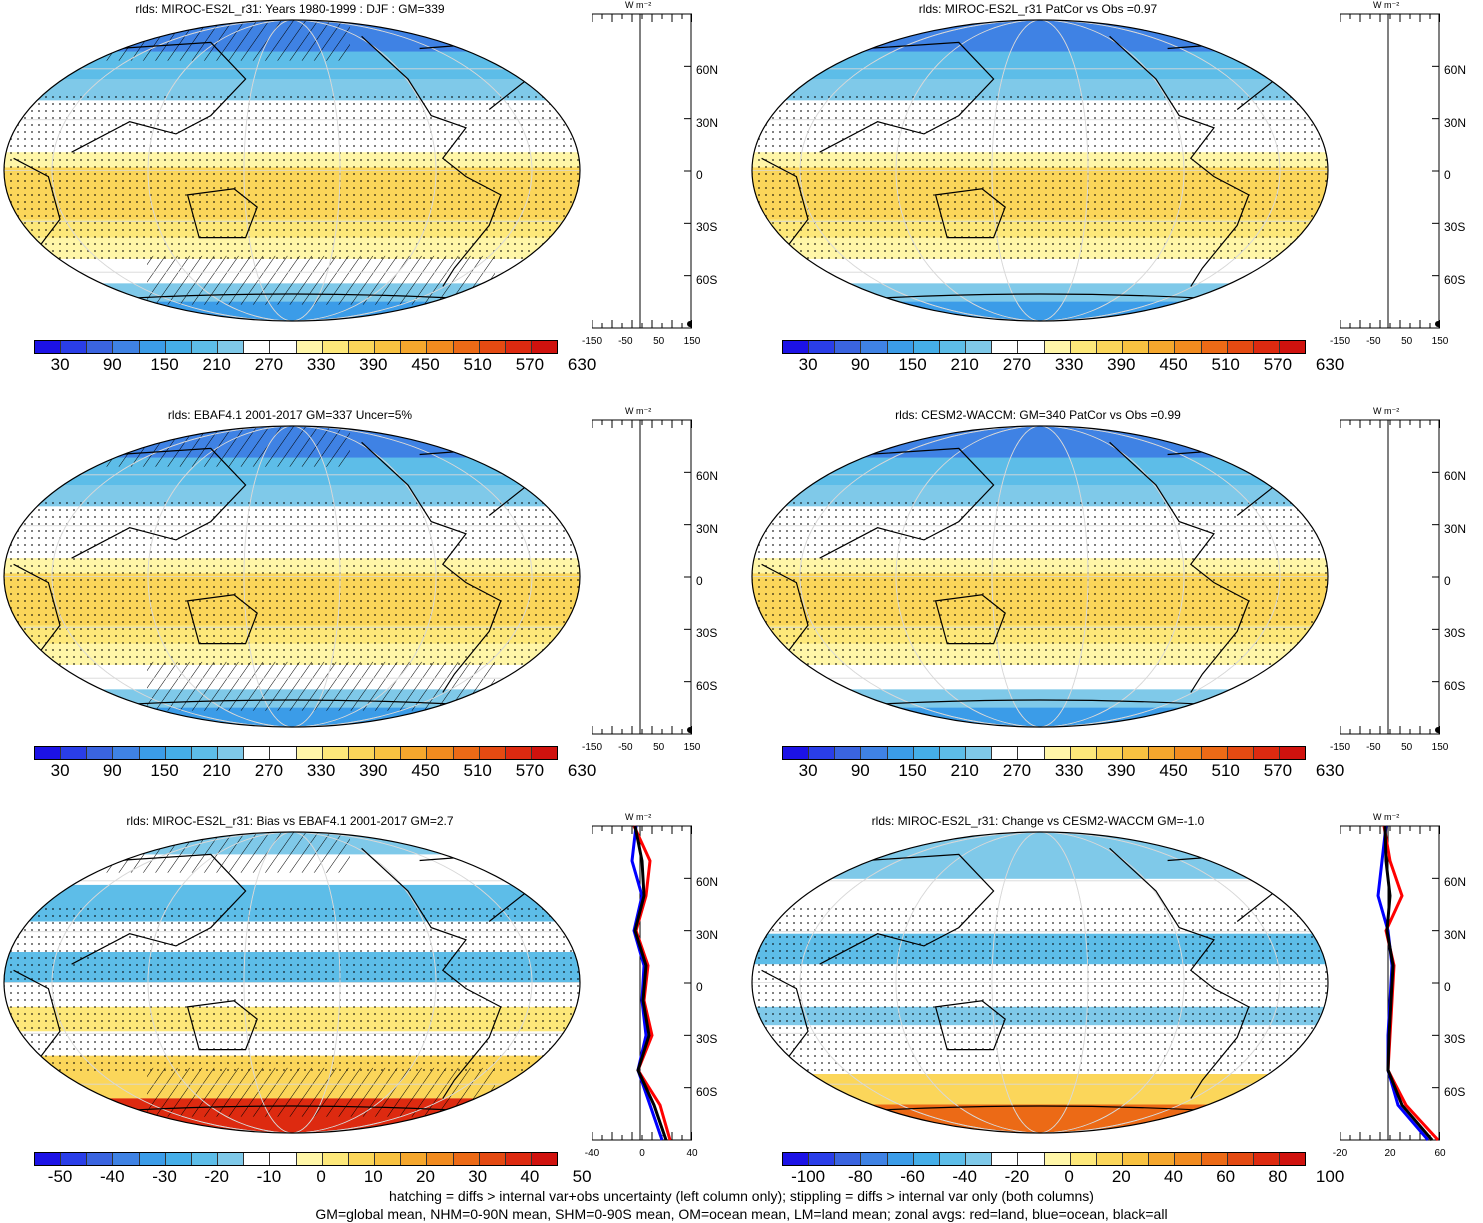 This screenshot has height=1223, width=1483. Describe the element at coordinates (912, 364) in the screenshot. I see `colorbar-label: 150` at that location.